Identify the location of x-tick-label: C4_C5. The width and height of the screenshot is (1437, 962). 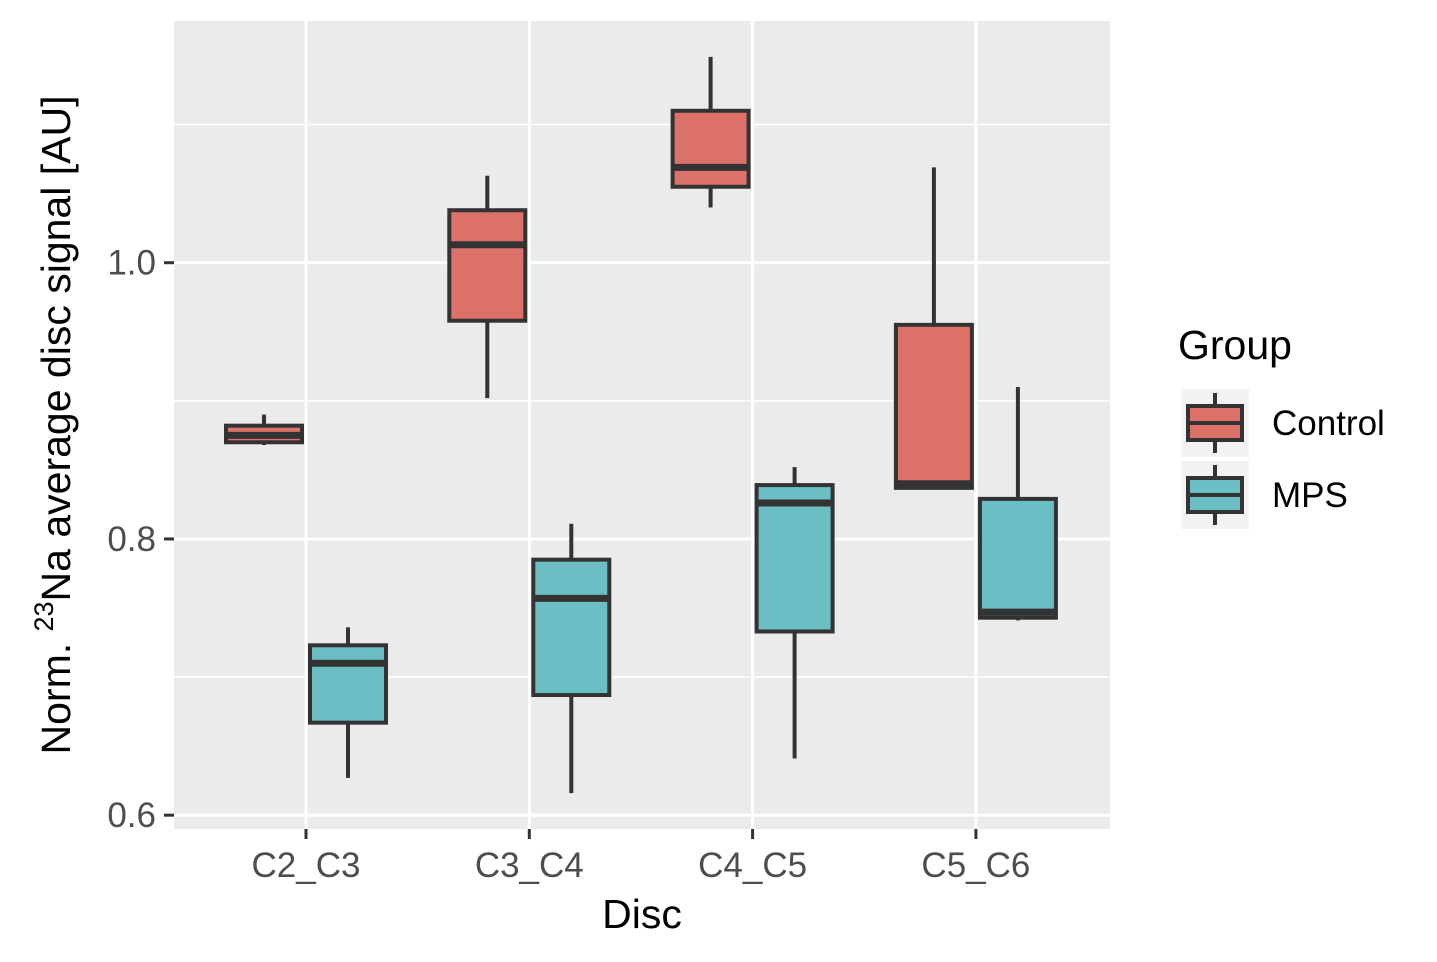
(752, 865).